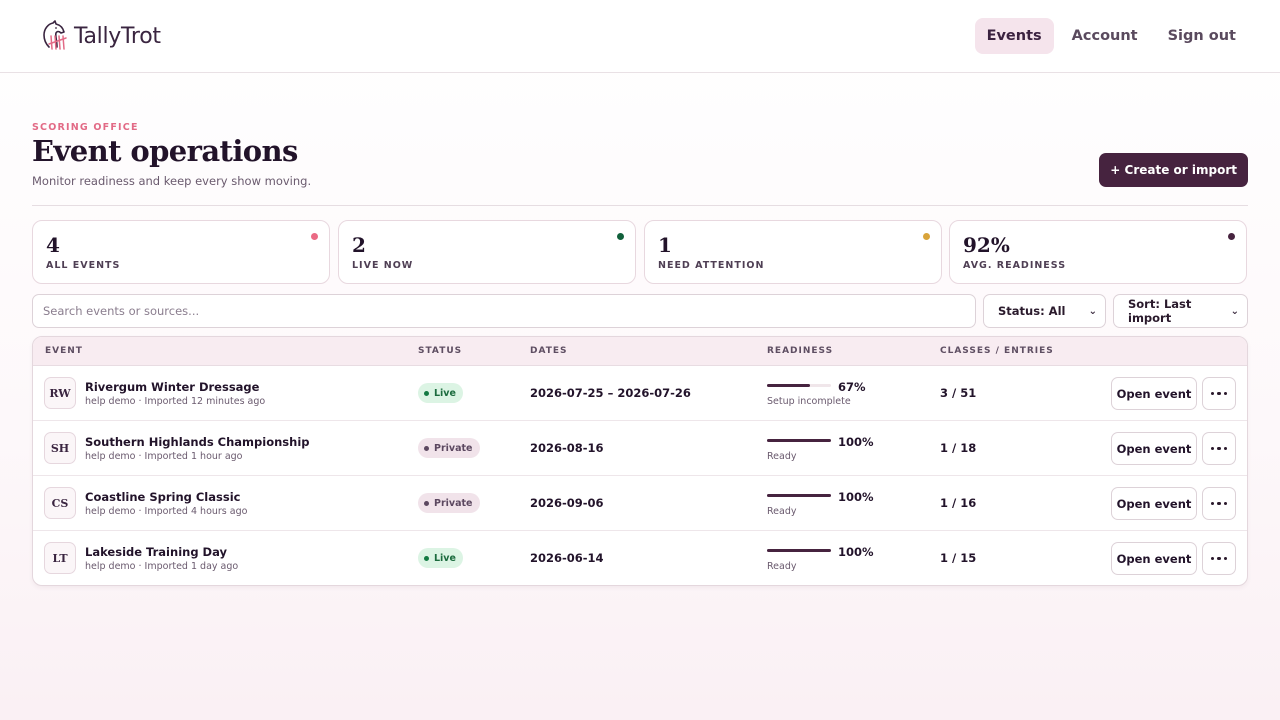 The image size is (1280, 720). What do you see at coordinates (1160, 311) in the screenshot?
I see `sort-value: Sort: Last import` at bounding box center [1160, 311].